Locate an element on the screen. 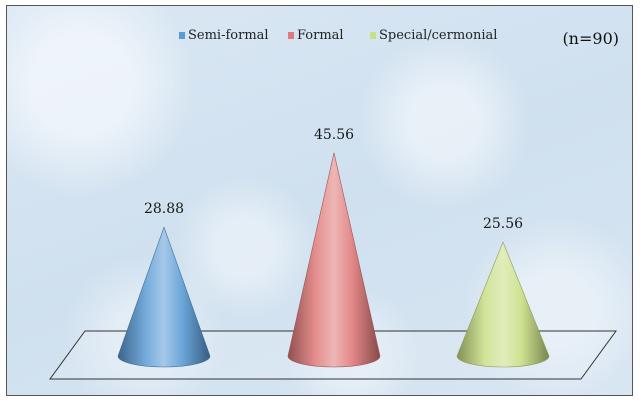 Image resolution: width=641 pixels, height=402 pixels. legend-swatch-special-cermonial is located at coordinates (373, 35).